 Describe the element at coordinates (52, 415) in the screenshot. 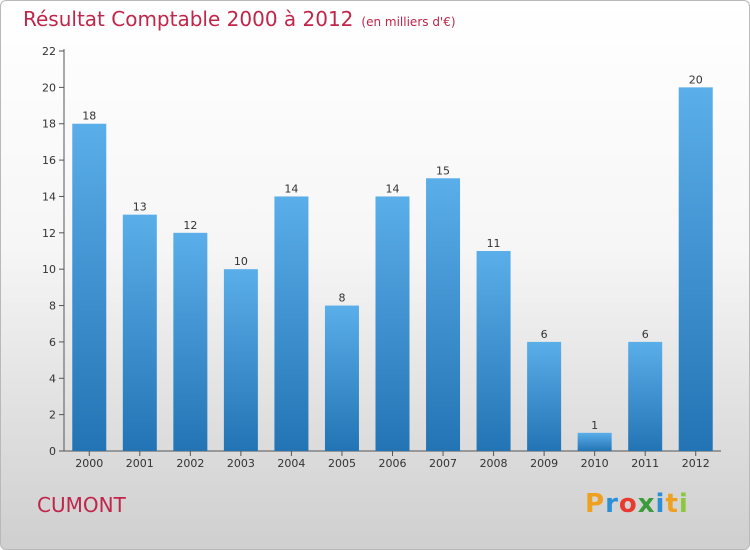

I see `y-tick-label: 2` at that location.